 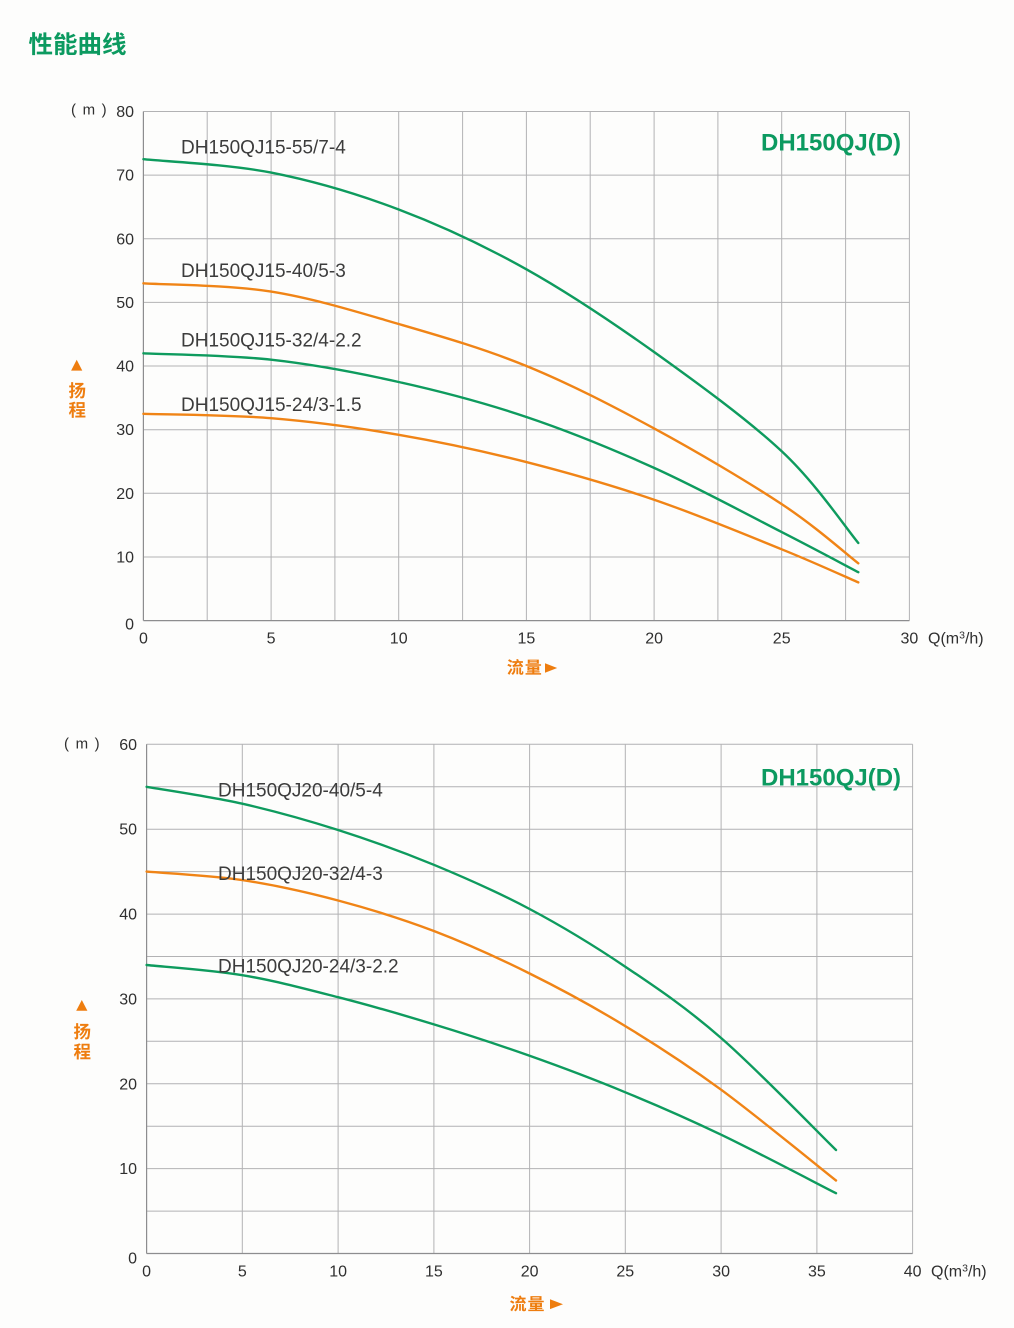 What do you see at coordinates (308, 966) in the screenshot?
I see `svg-text: DH150QJ20-24/3-2.2` at bounding box center [308, 966].